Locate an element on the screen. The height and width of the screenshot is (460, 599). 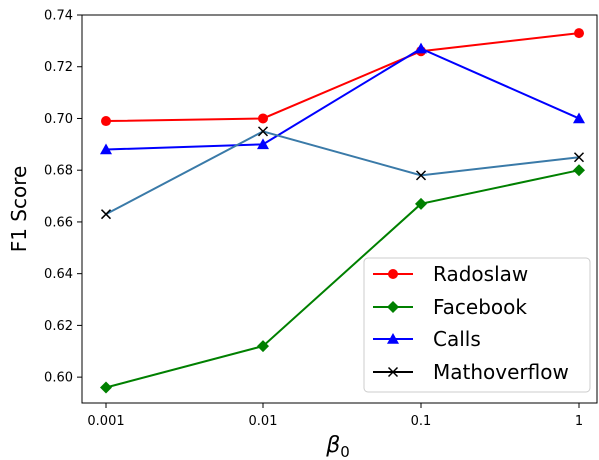
legend-entry-calls: Calls is located at coordinates (427, 339).